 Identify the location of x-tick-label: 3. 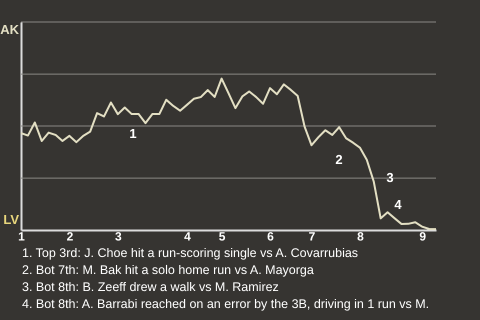
(118, 237).